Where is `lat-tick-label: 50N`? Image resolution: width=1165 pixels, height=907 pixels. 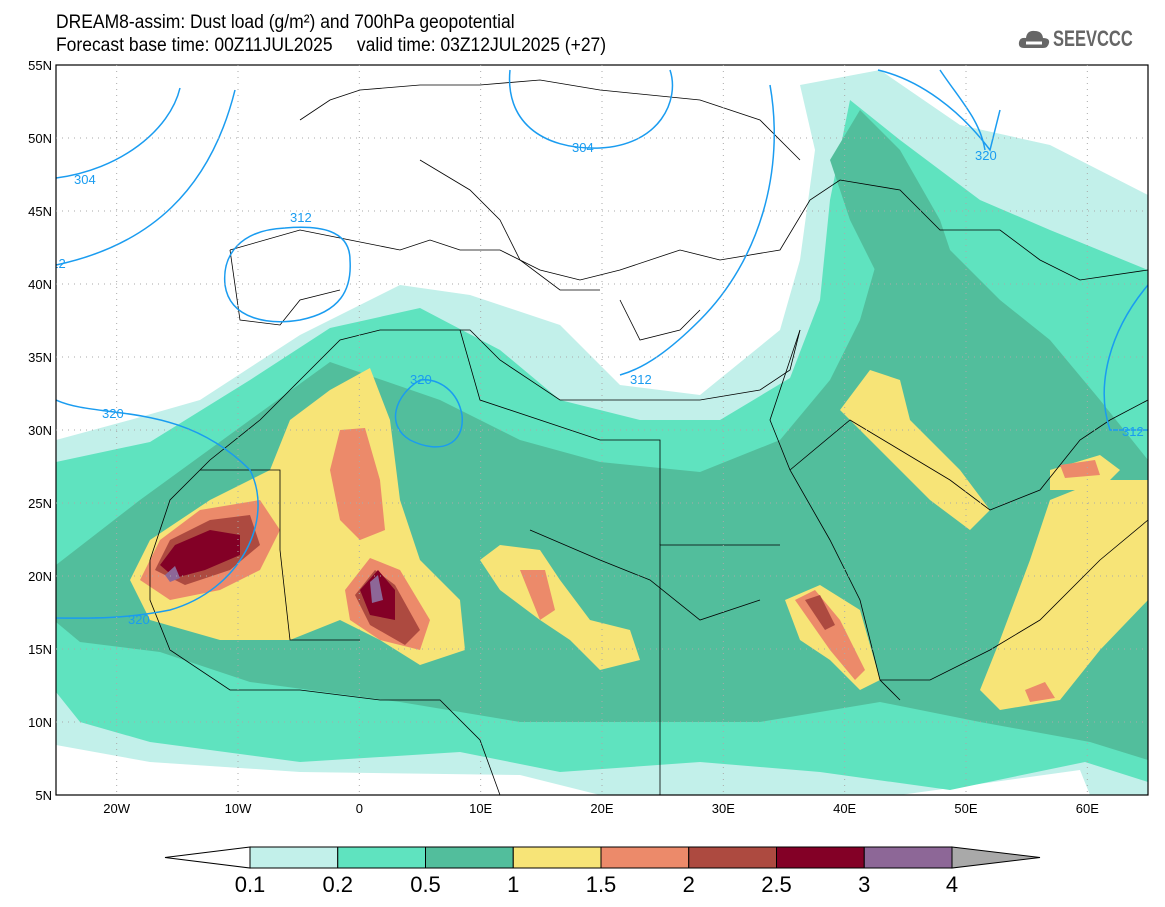 lat-tick-label: 50N is located at coordinates (40, 138).